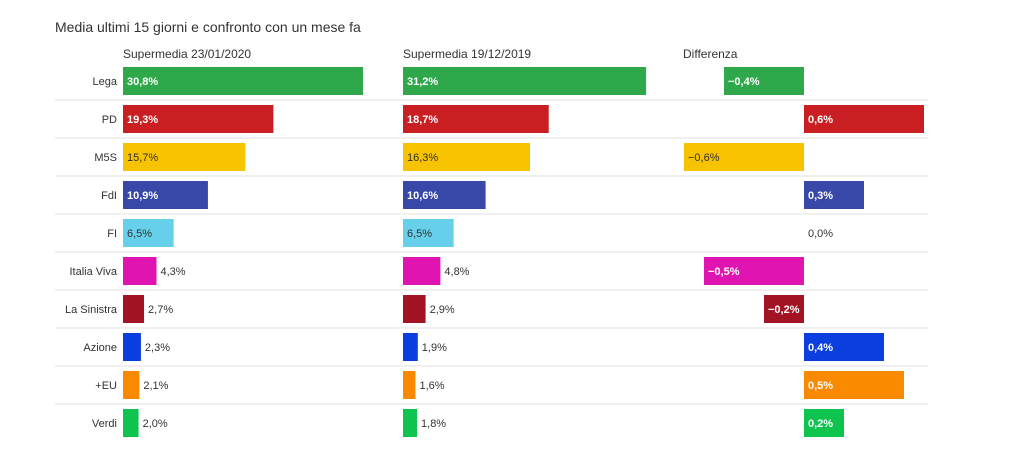  I want to click on value-label-current: 2,0%, so click(155, 424).